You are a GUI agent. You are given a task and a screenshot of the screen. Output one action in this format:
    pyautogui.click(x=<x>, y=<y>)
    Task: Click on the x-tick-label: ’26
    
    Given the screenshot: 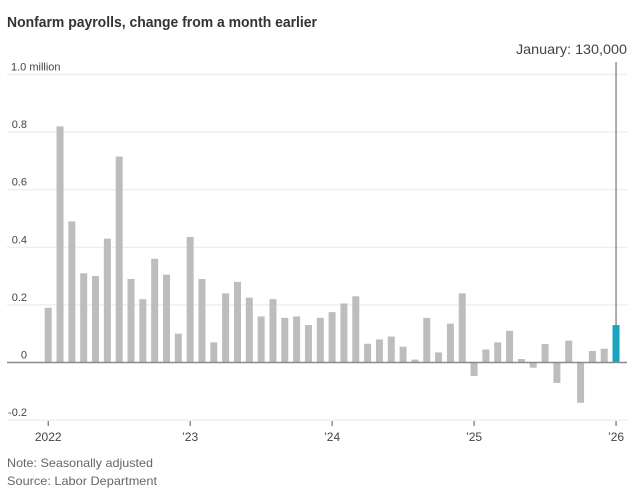 What is the action you would take?
    pyautogui.click(x=616, y=437)
    